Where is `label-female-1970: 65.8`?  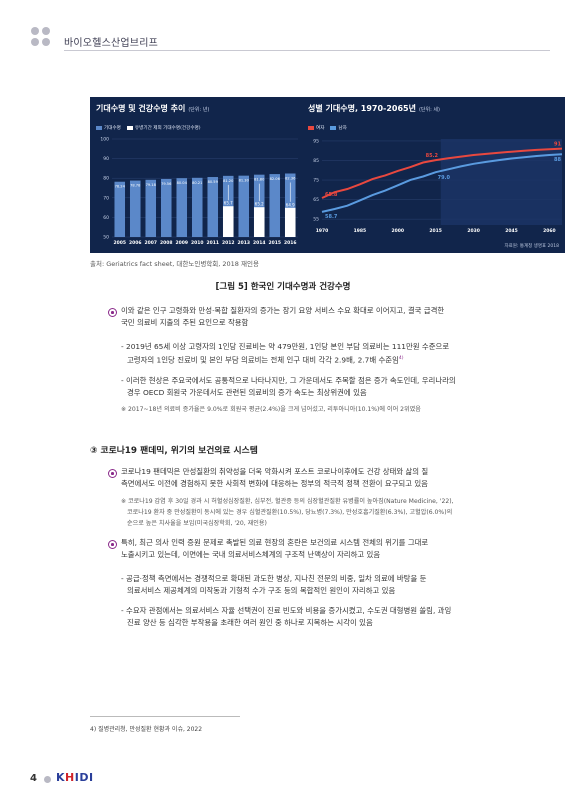 label-female-1970: 65.8 is located at coordinates (331, 195).